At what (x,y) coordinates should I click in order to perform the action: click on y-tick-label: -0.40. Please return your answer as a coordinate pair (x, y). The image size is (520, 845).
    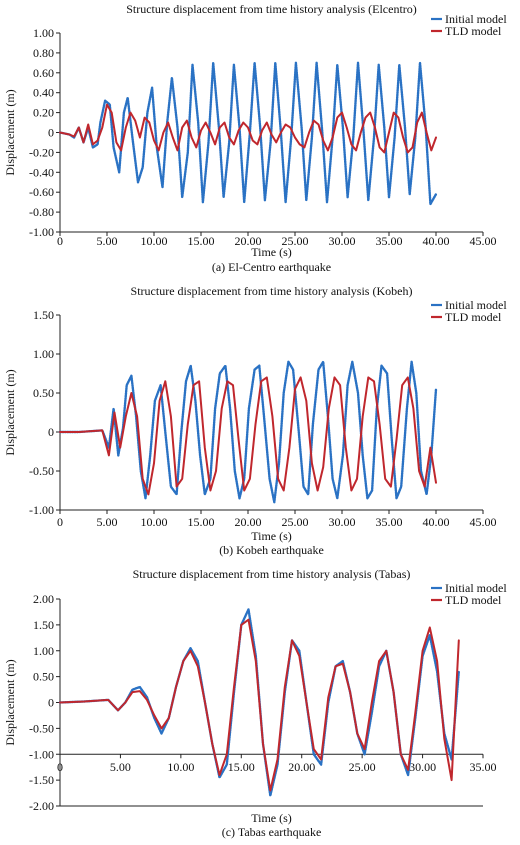
    Looking at the image, I should click on (41, 172).